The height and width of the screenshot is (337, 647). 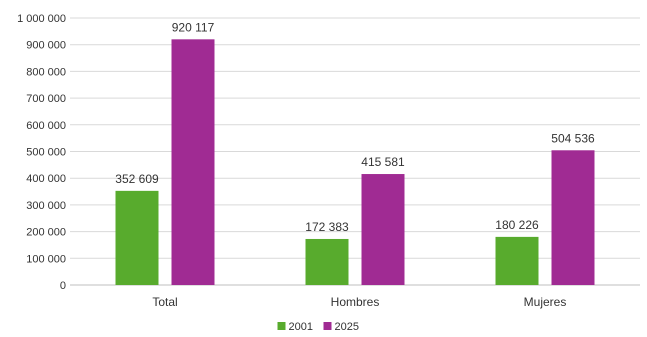 What do you see at coordinates (545, 302) in the screenshot?
I see `category-label-mujeres: Mujeres` at bounding box center [545, 302].